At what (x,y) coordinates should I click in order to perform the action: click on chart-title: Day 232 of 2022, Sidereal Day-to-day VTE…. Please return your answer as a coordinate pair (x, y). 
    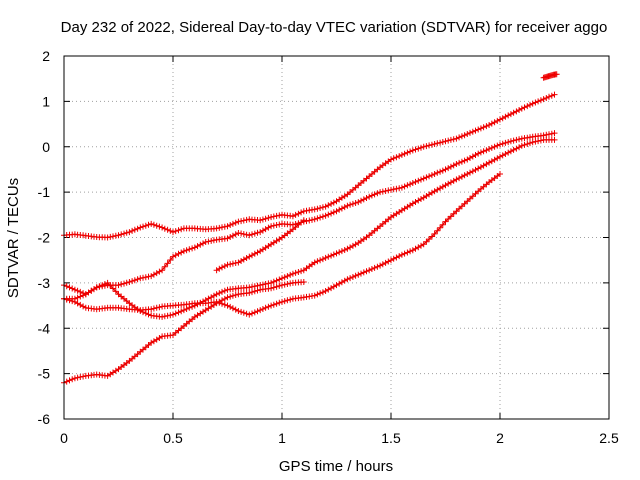
    Looking at the image, I should click on (334, 27).